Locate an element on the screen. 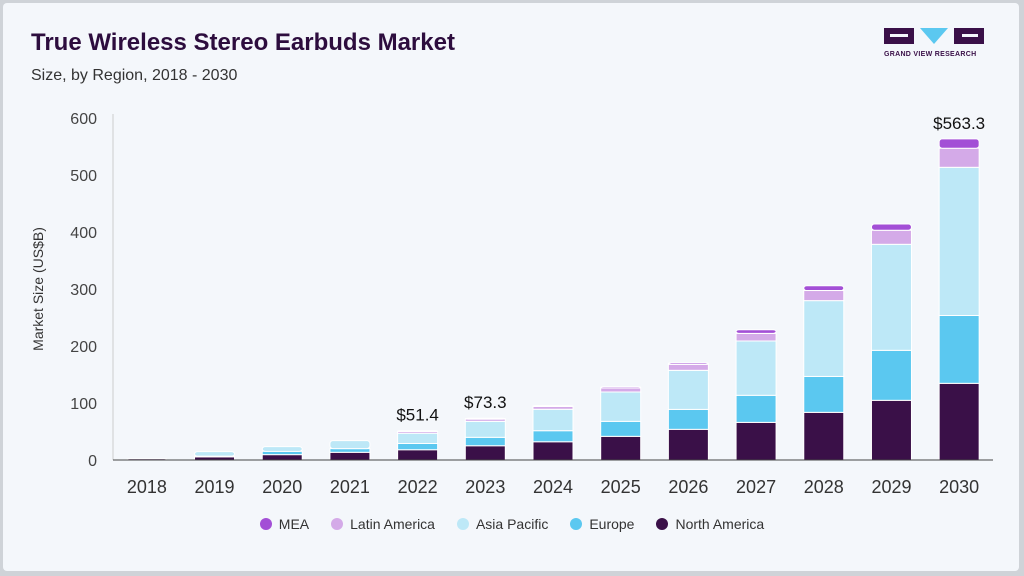 The height and width of the screenshot is (576, 1024). x-tick-label: 2026 is located at coordinates (688, 487).